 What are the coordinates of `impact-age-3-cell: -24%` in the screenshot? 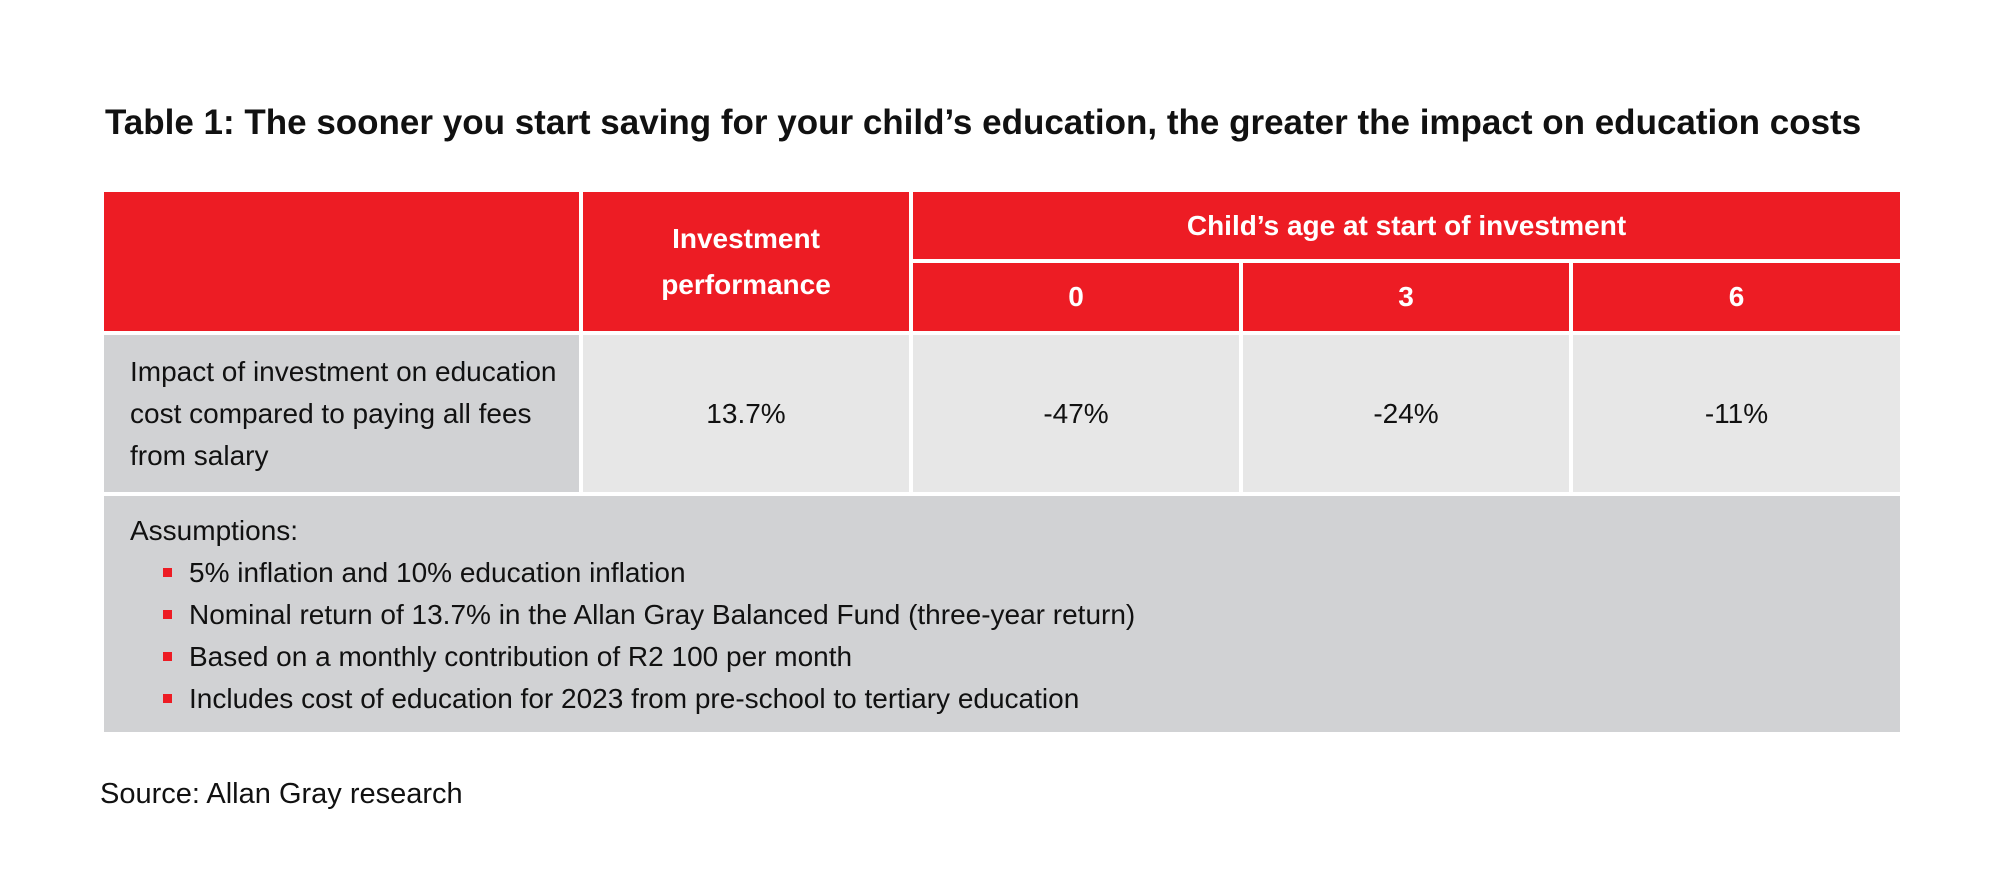 It's located at (1406, 413).